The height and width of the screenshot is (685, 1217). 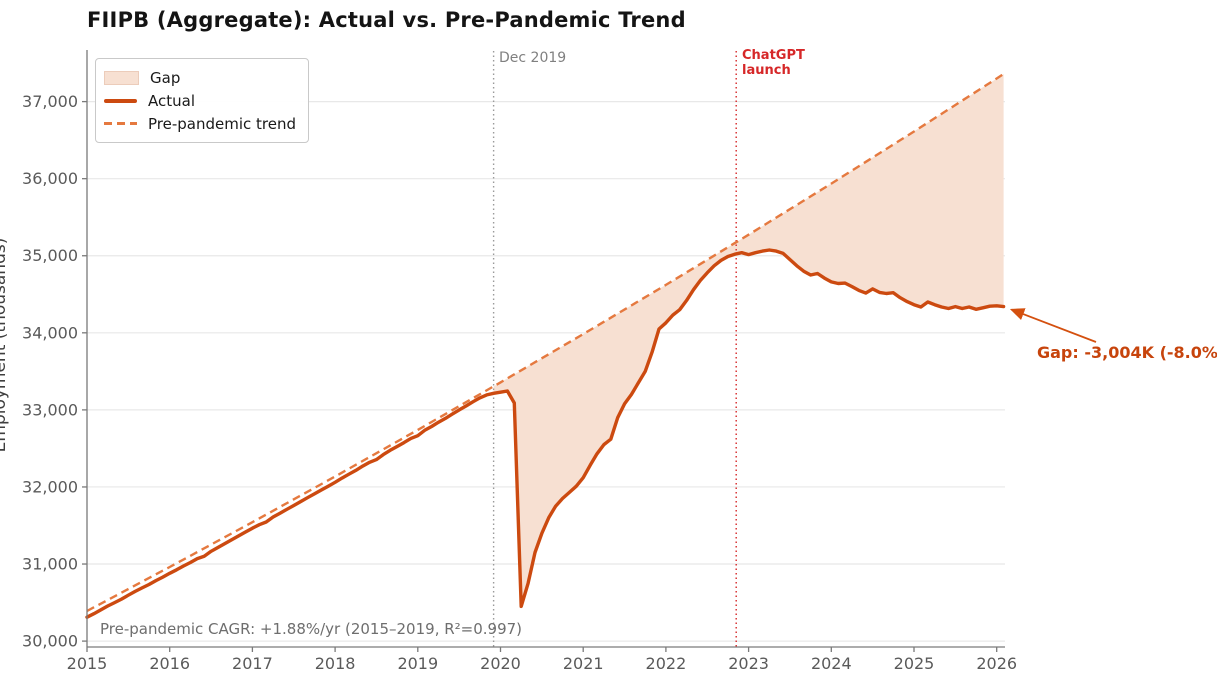 I want to click on x-tick-label: 2019, so click(x=417, y=663).